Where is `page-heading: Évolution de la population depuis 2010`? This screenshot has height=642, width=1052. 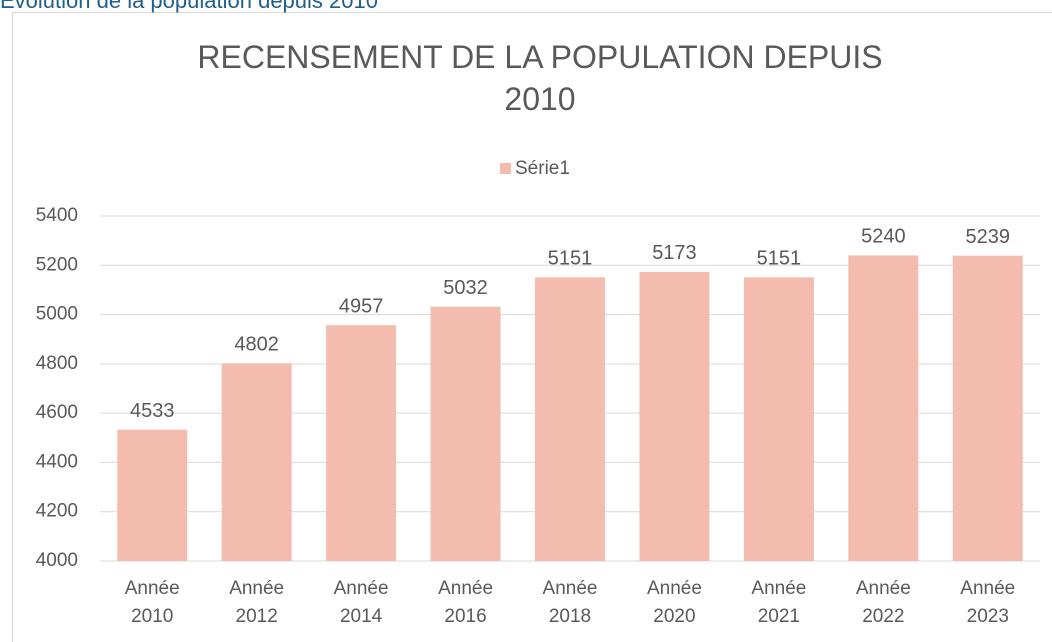
page-heading: Évolution de la population depuis 2010 is located at coordinates (189, 6).